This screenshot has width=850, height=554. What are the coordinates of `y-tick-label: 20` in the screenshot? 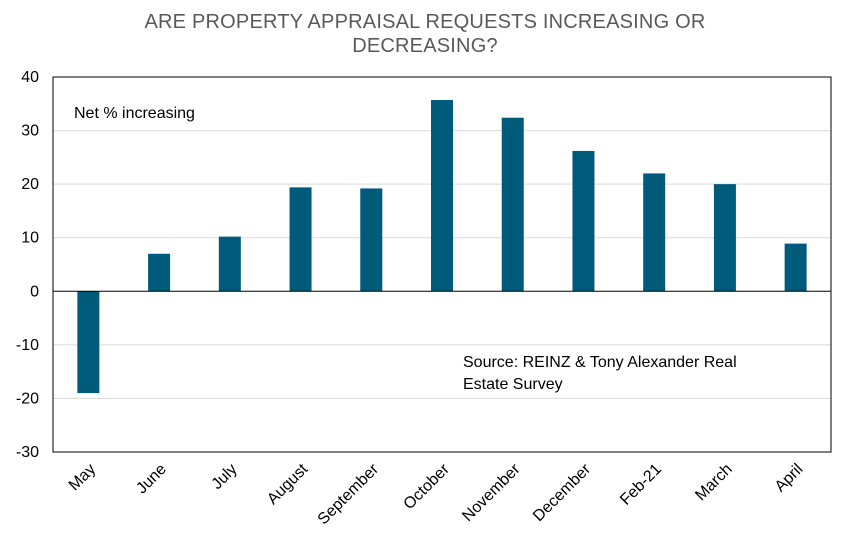 It's located at (30, 184).